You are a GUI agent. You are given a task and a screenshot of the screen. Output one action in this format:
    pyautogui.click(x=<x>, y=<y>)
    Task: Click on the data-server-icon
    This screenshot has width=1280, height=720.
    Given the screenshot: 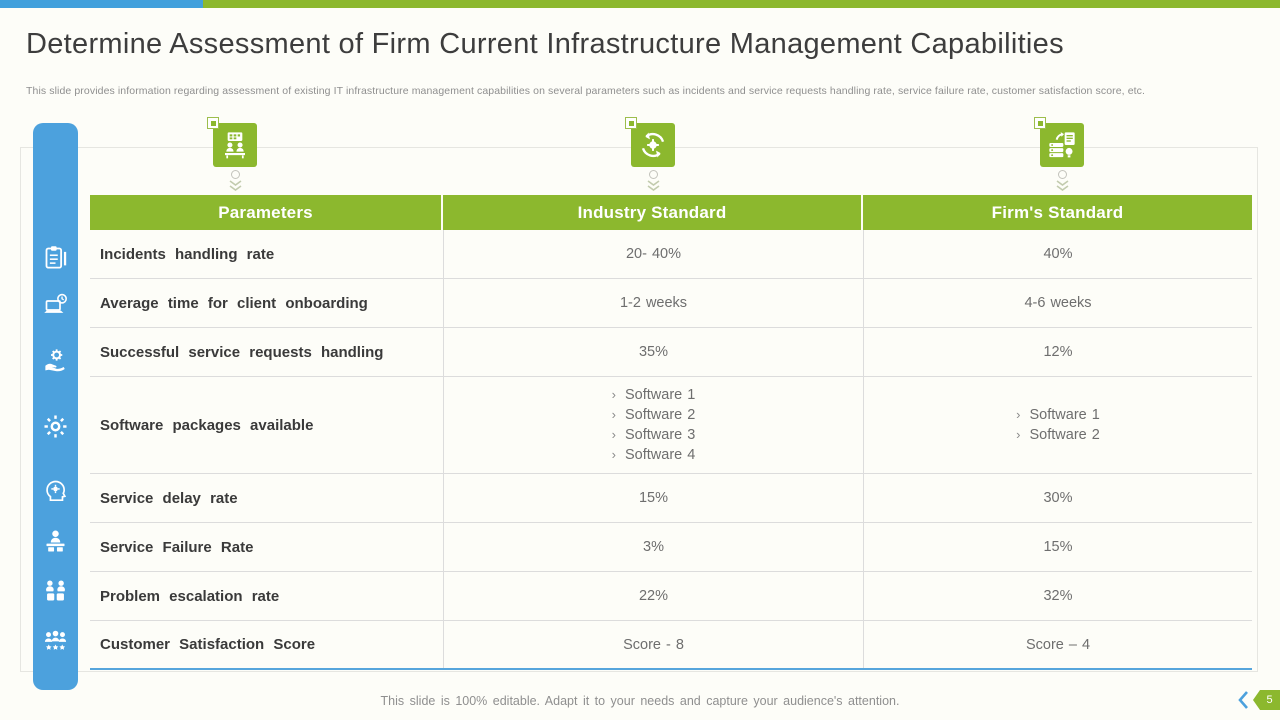 What is the action you would take?
    pyautogui.click(x=1059, y=142)
    